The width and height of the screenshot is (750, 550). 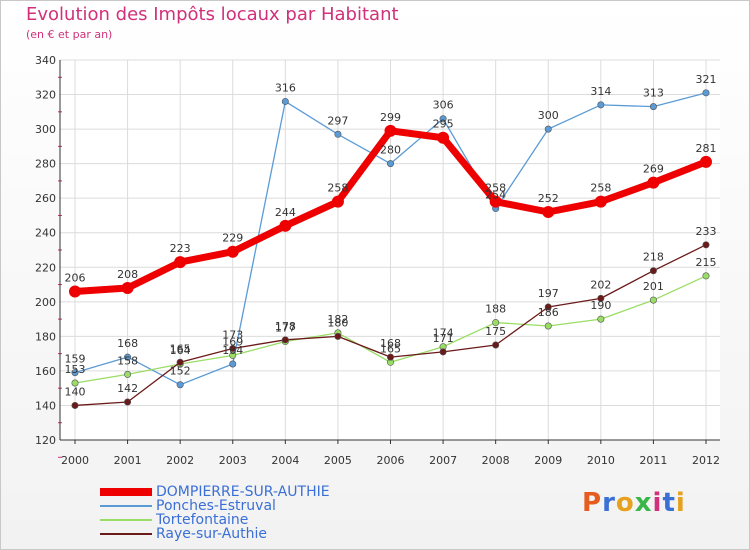 What do you see at coordinates (216, 506) in the screenshot?
I see `legend-label-1: Ponches-Estruval` at bounding box center [216, 506].